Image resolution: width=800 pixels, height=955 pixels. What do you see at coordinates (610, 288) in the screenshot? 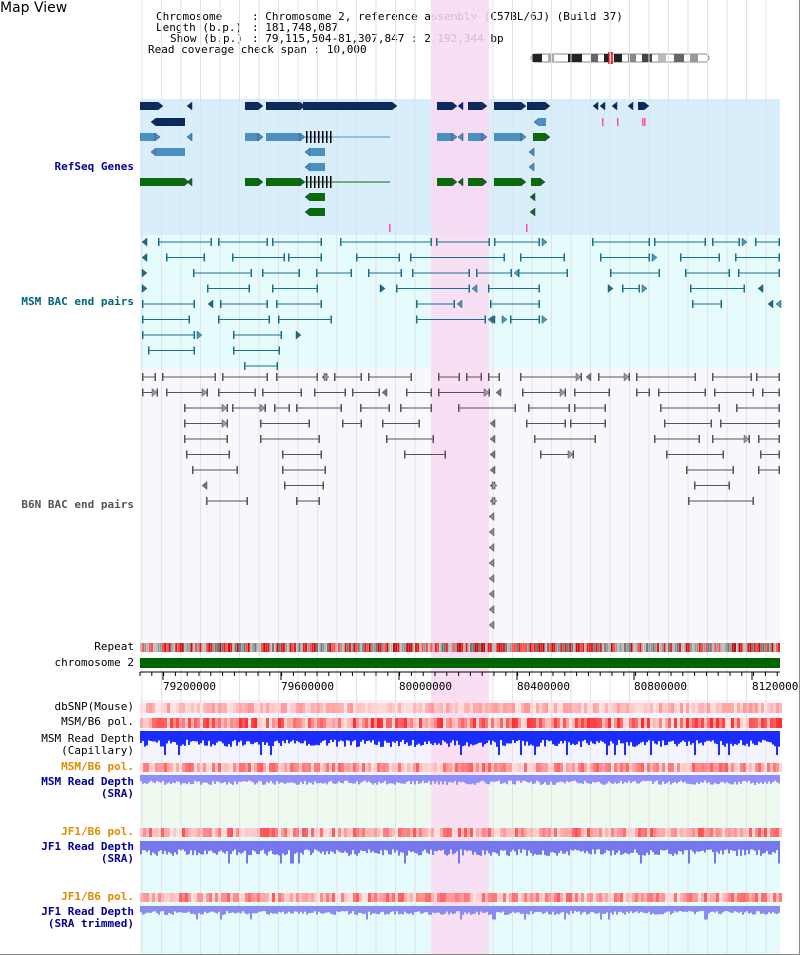
I see `msm-bac-end` at bounding box center [610, 288].